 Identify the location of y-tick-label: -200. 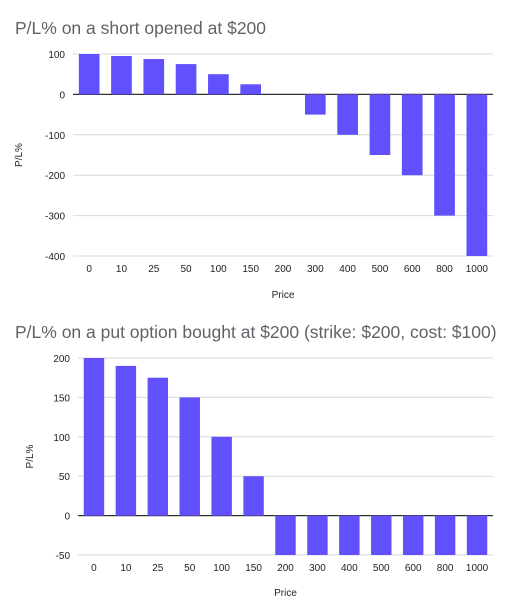
(55, 176).